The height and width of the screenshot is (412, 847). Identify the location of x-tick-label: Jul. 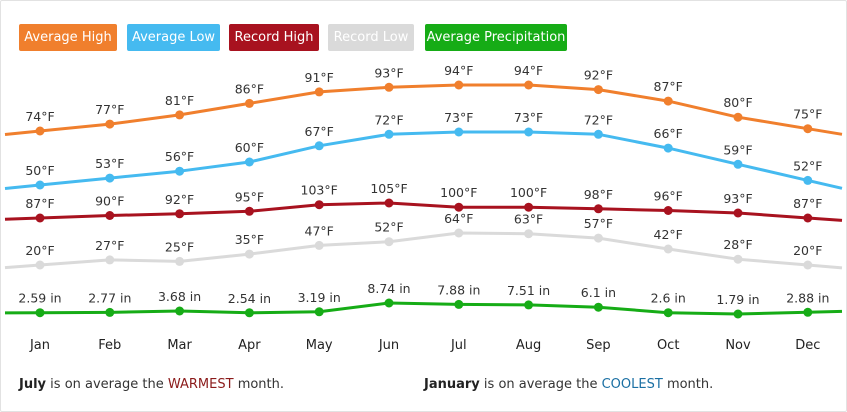
(458, 345).